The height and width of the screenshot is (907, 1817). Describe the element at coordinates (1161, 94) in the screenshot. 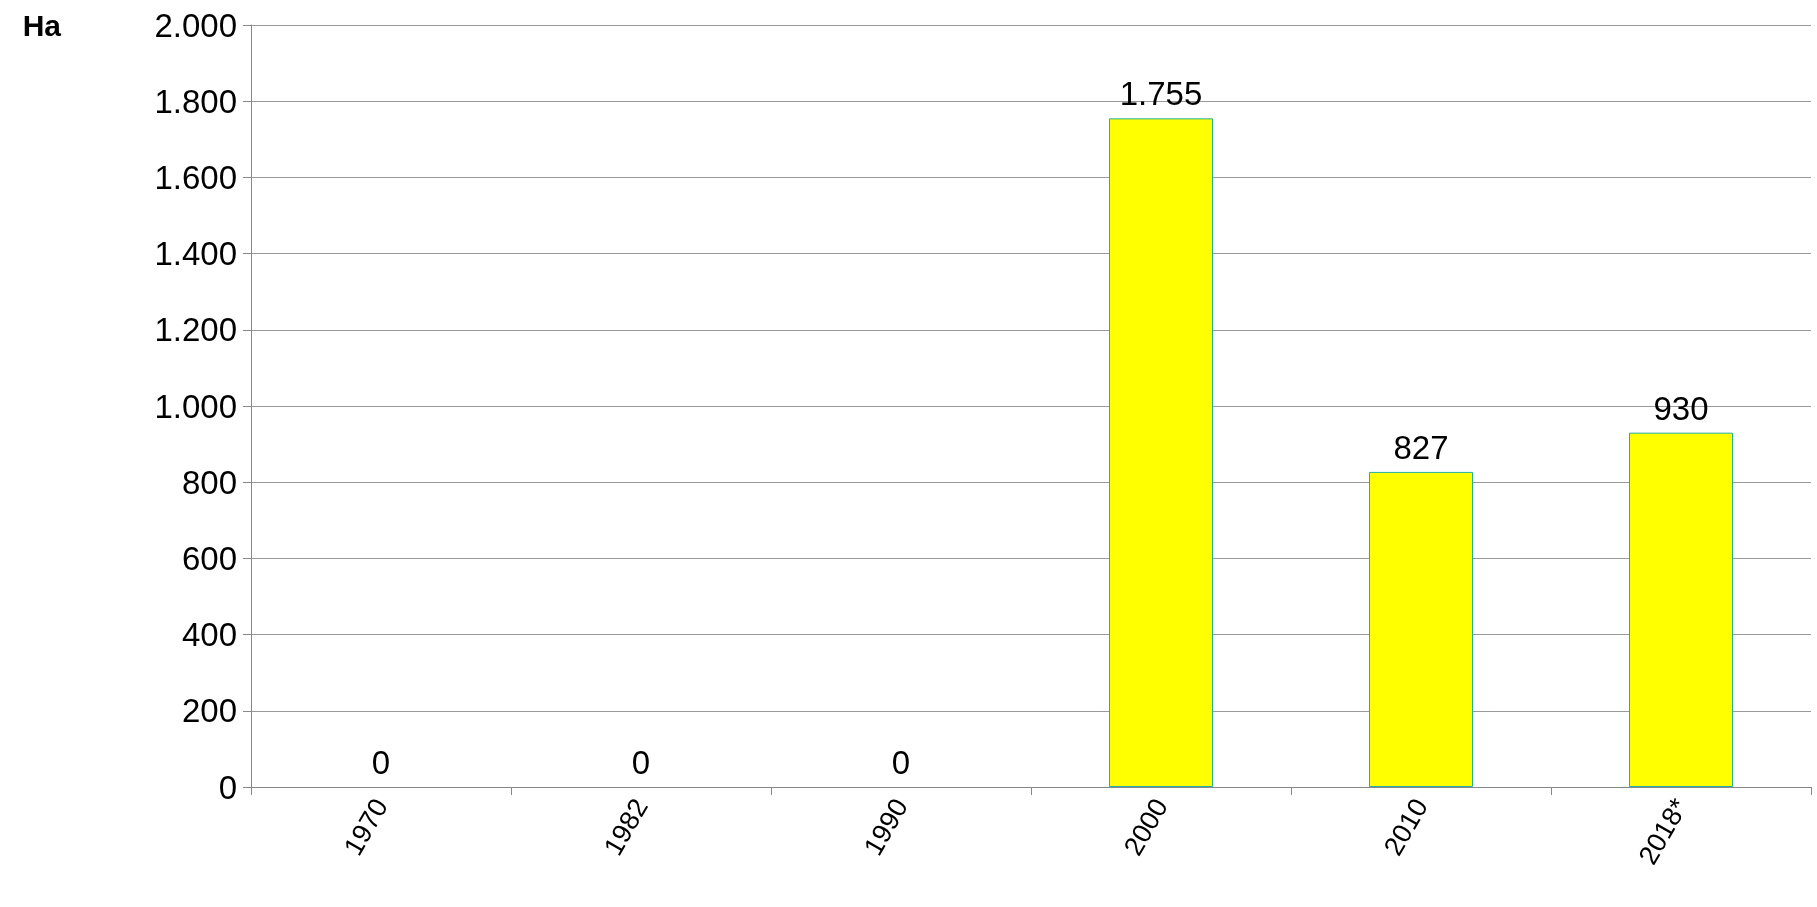

I see `data-label: 1.755` at that location.